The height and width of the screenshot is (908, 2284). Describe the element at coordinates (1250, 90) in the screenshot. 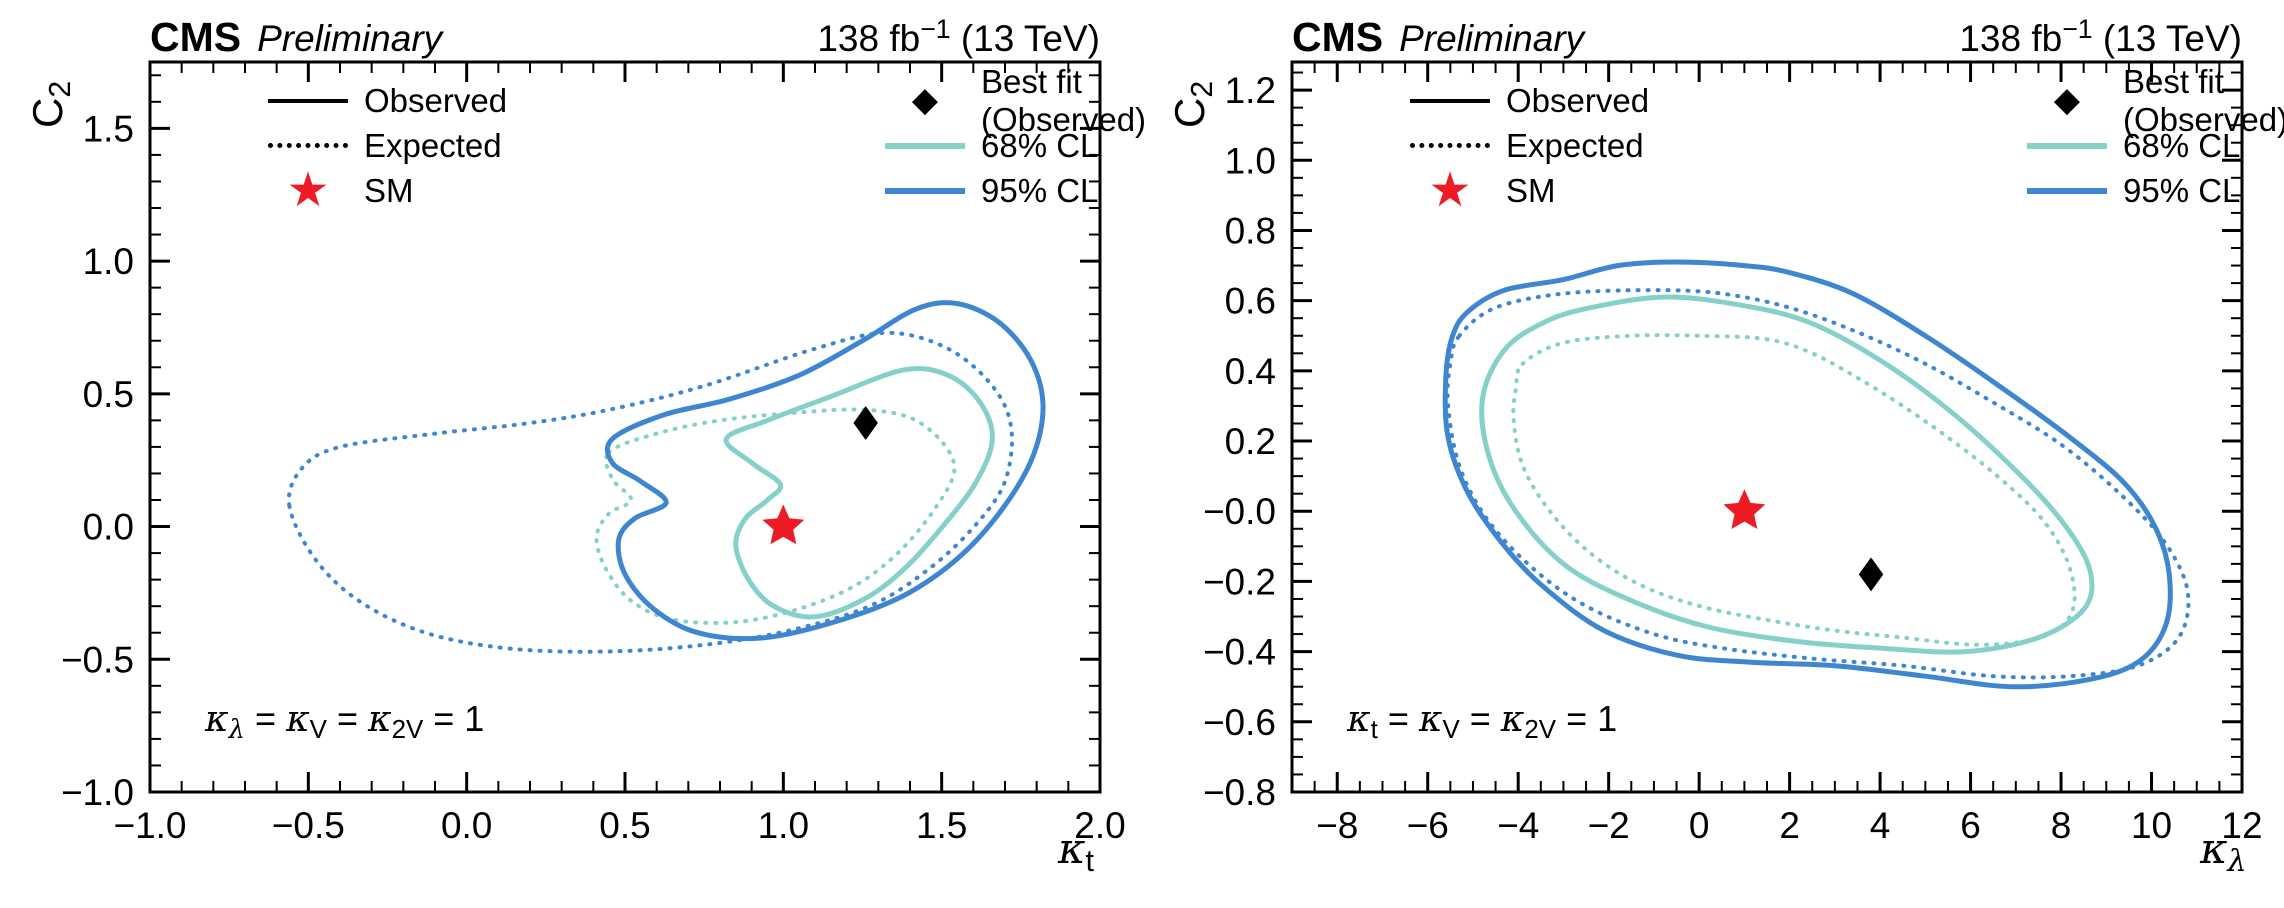

I see `svg-text: 1.2` at that location.